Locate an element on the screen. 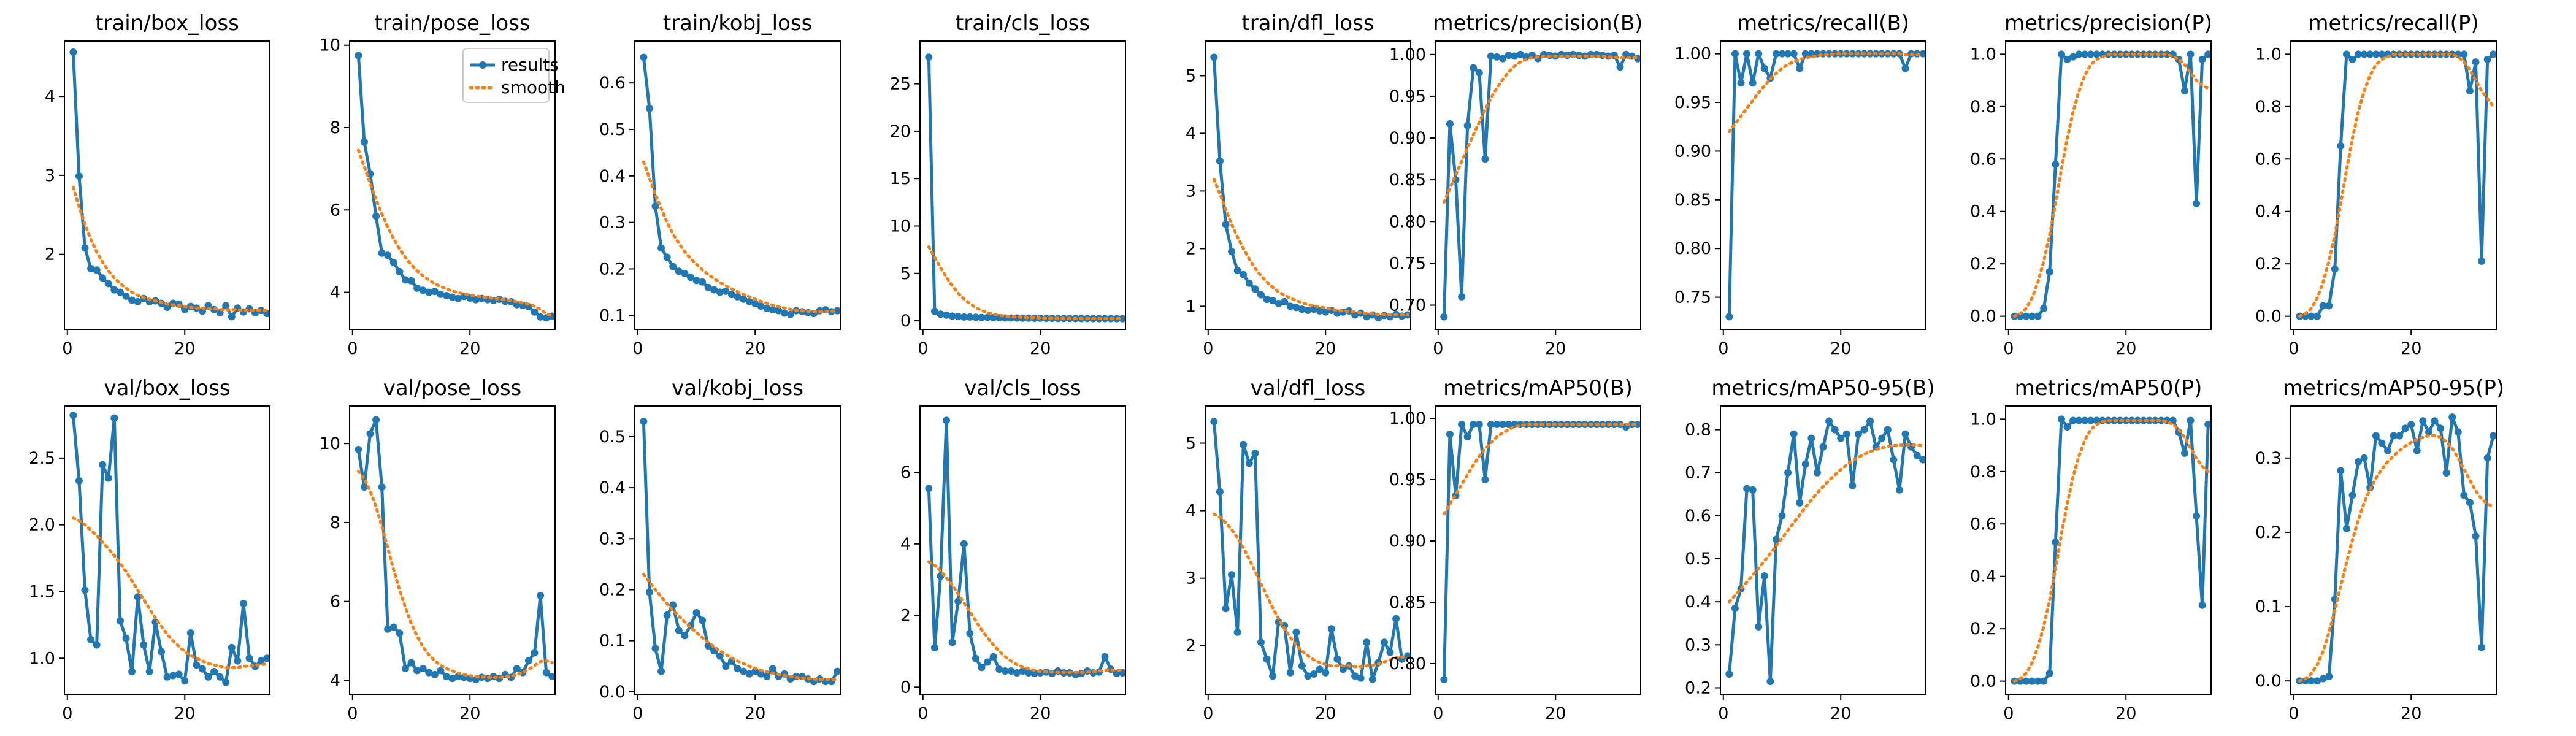 The image size is (2576, 736). y-tick-label: 0.5 is located at coordinates (612, 437).